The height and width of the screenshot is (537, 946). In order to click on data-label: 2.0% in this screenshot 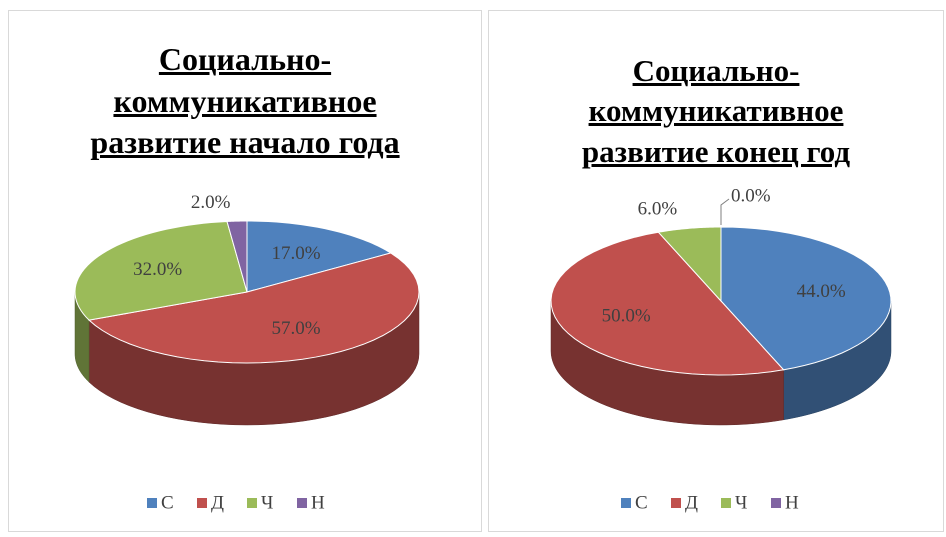, I will do `click(211, 202)`.